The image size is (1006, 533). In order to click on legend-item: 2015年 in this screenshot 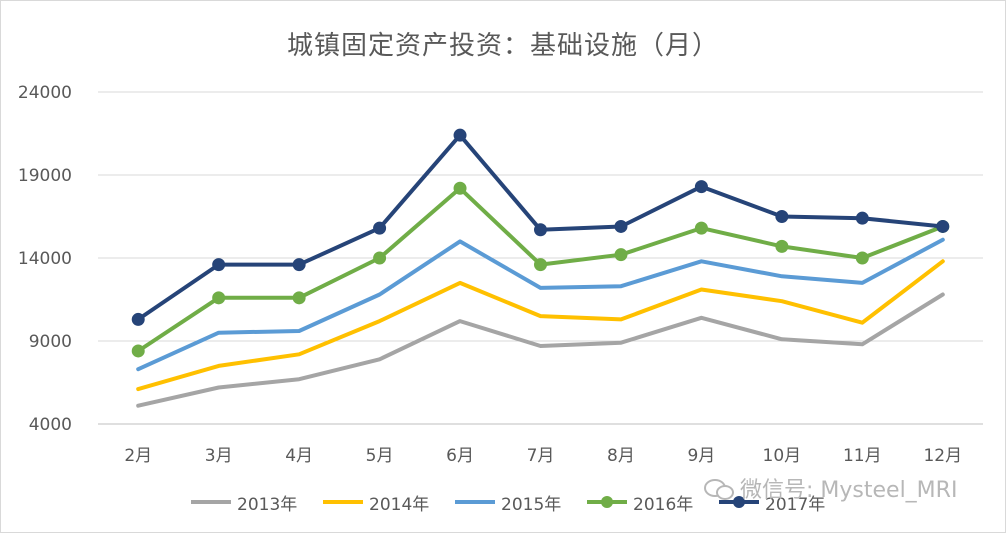, I will do `click(508, 502)`.